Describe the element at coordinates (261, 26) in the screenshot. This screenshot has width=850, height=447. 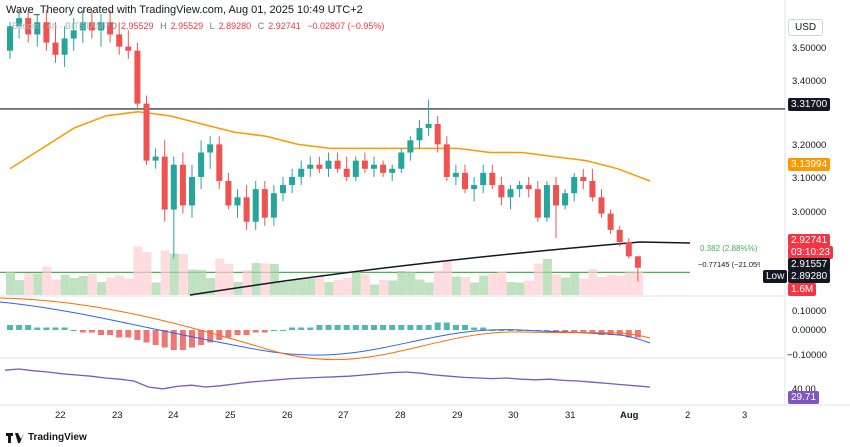
I see `close-label: C` at that location.